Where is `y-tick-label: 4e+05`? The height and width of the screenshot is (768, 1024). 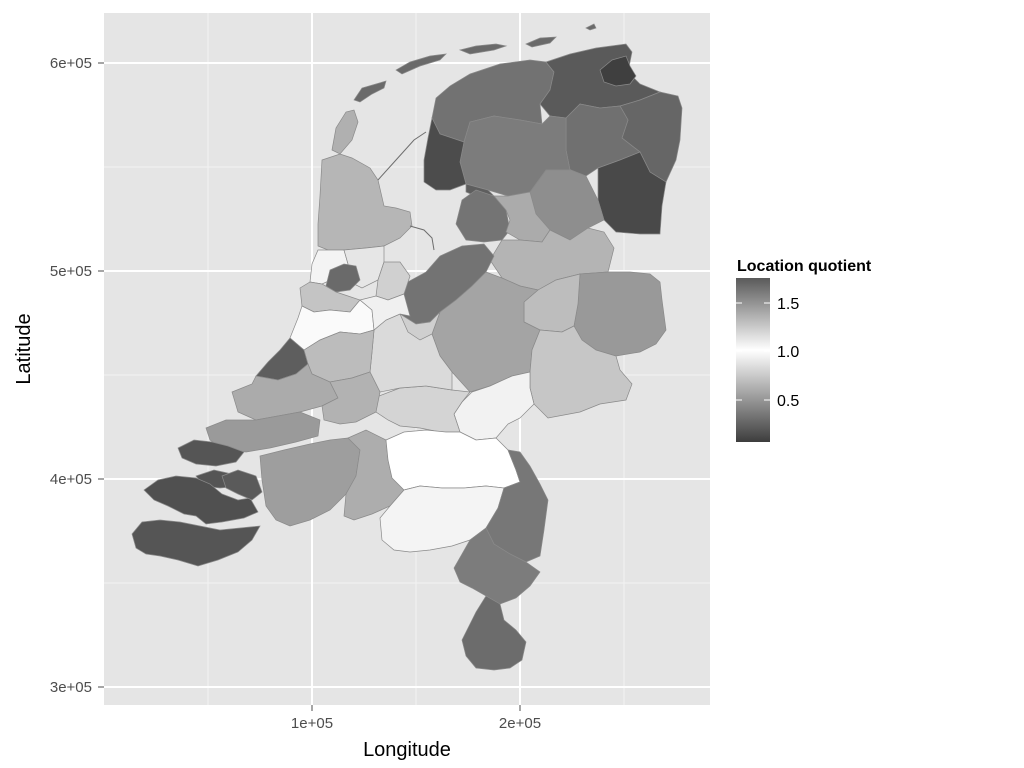
y-tick-label: 4e+05 is located at coordinates (71, 479).